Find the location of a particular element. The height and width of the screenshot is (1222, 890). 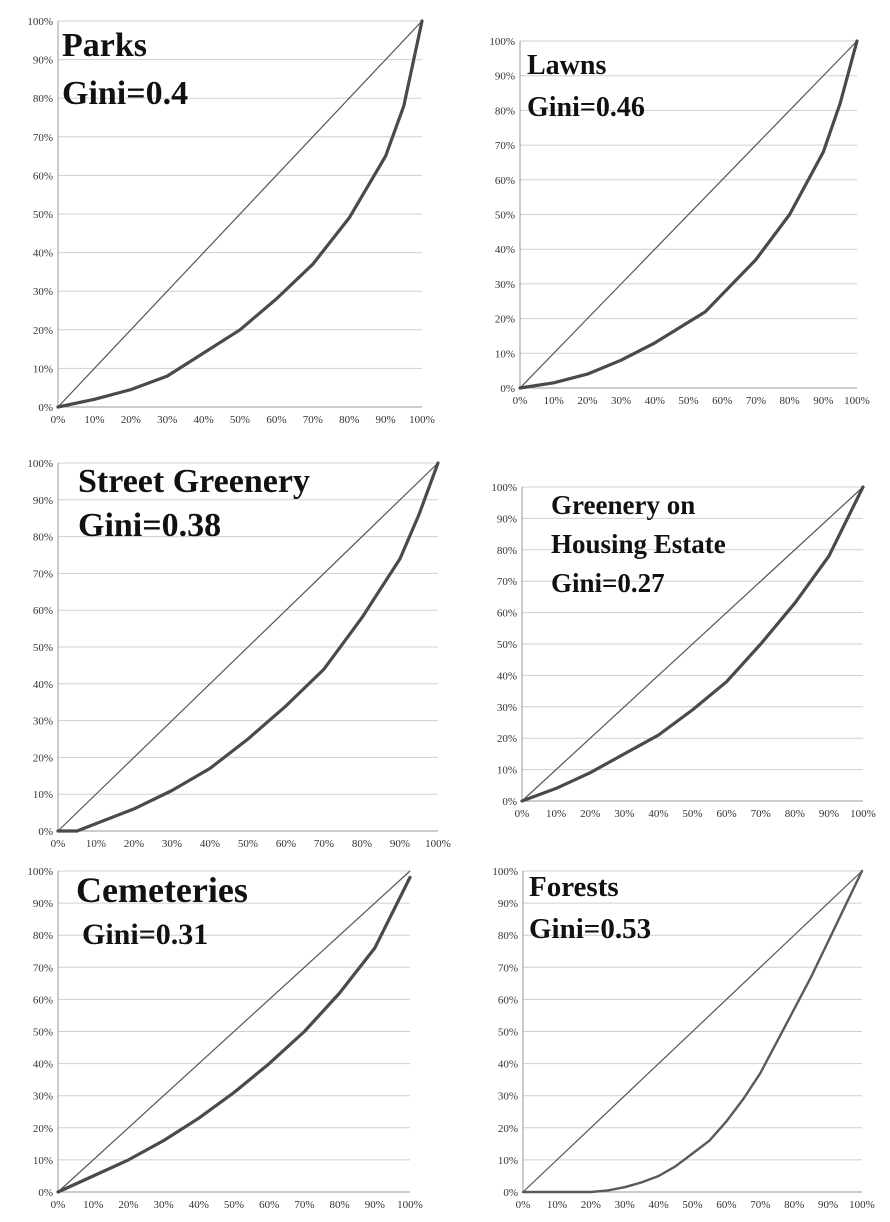

equality-line is located at coordinates (688, 214).